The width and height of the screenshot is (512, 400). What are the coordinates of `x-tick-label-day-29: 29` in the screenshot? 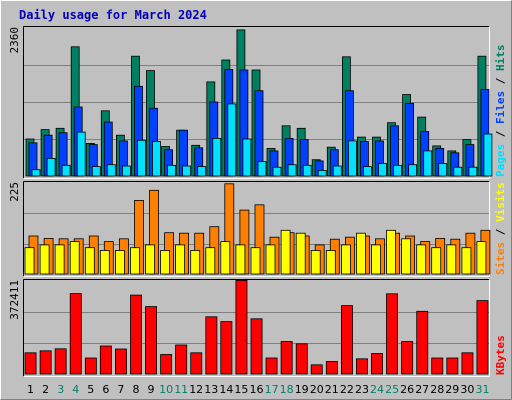 It's located at (452, 389).